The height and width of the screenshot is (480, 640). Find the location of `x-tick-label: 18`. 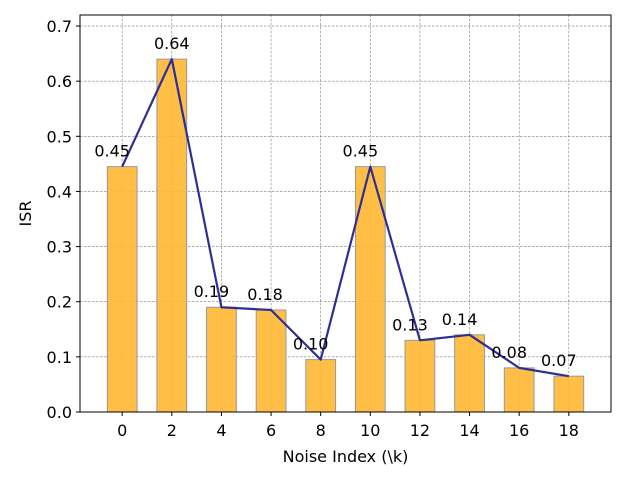

x-tick-label: 18 is located at coordinates (569, 430).